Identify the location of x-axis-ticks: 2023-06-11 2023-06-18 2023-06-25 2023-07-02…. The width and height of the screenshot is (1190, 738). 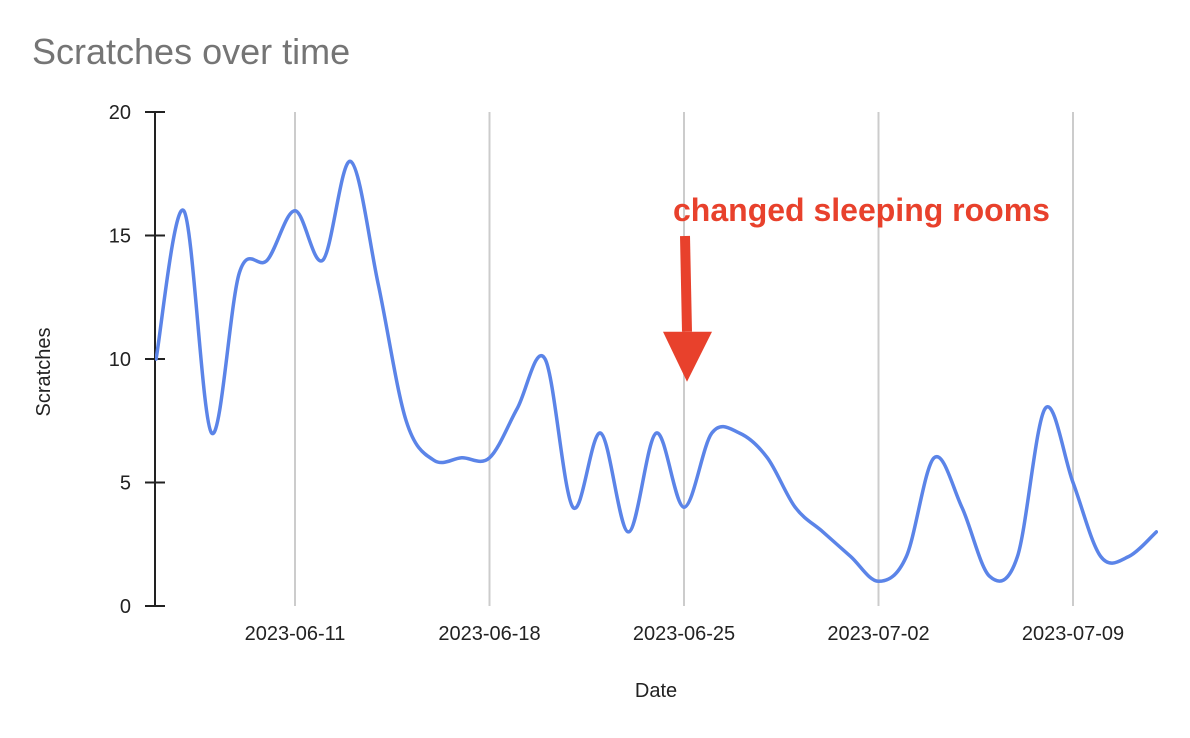
(685, 634).